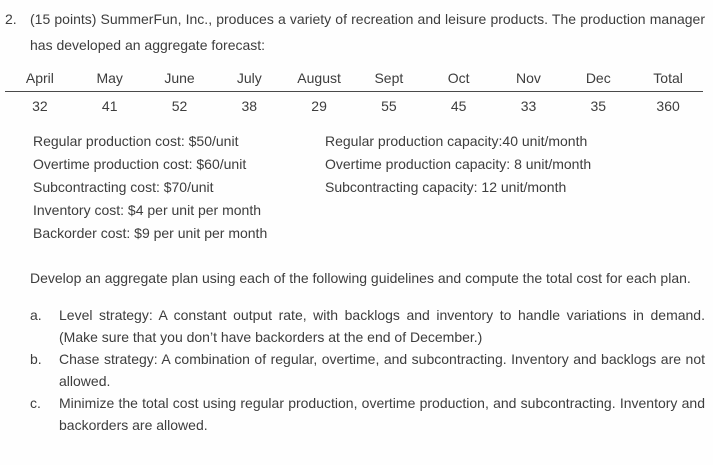  I want to click on forecast-total-cell: 360, so click(668, 106).